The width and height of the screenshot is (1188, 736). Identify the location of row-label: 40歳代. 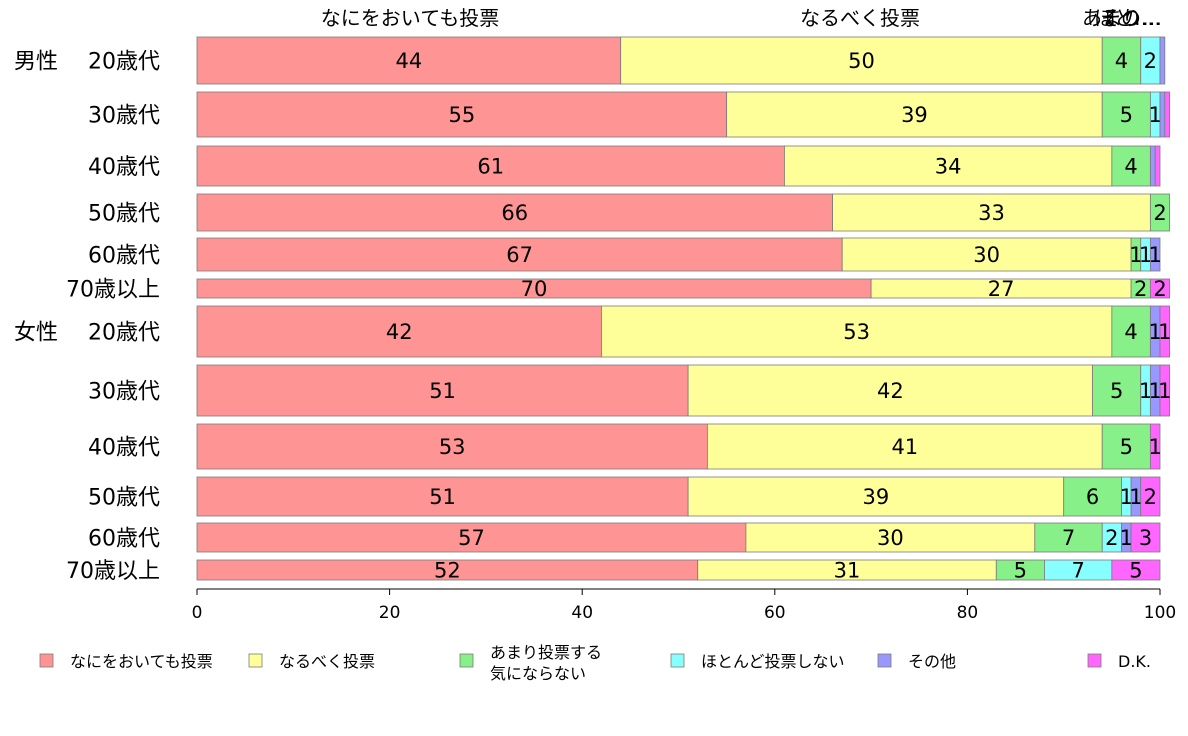
(124, 167).